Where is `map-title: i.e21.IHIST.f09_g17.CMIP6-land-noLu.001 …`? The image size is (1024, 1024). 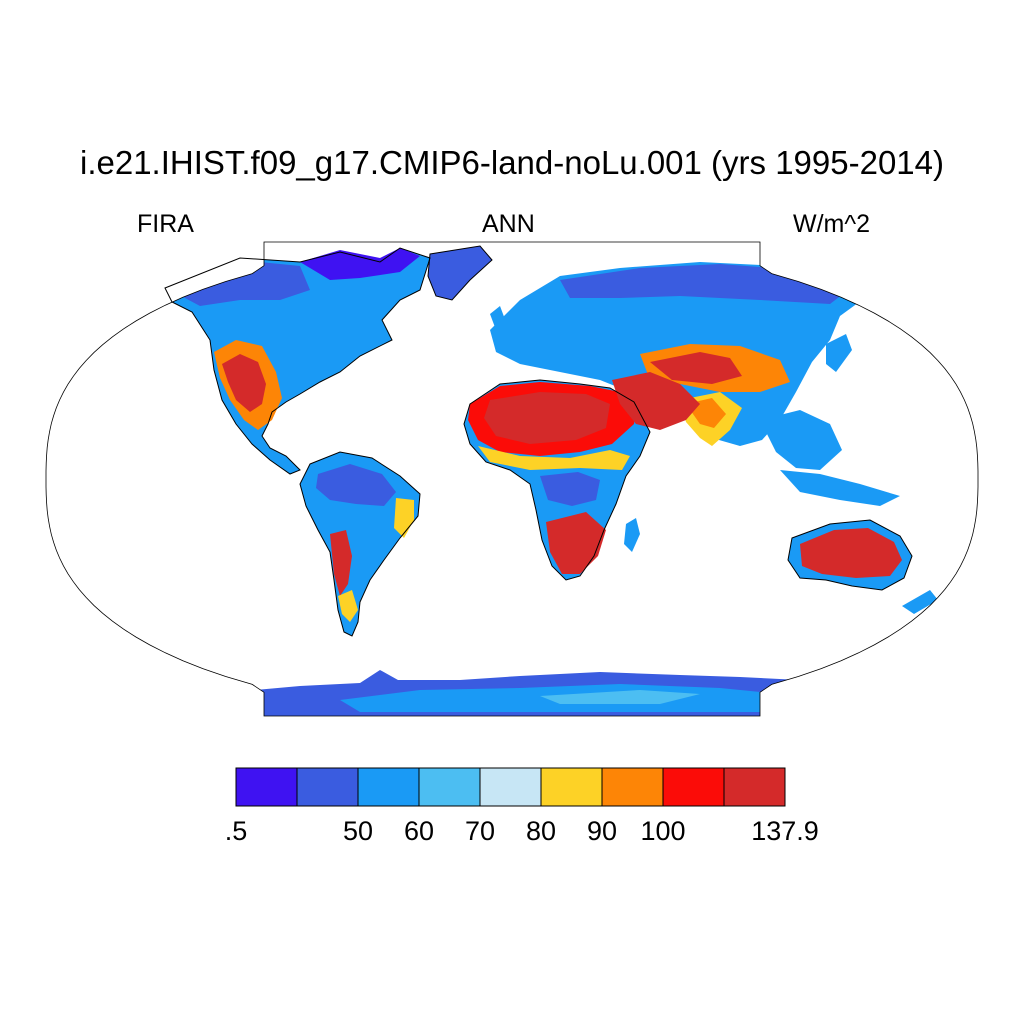
map-title: i.e21.IHIST.f09_g17.CMIP6-land-noLu.001 … is located at coordinates (511, 162).